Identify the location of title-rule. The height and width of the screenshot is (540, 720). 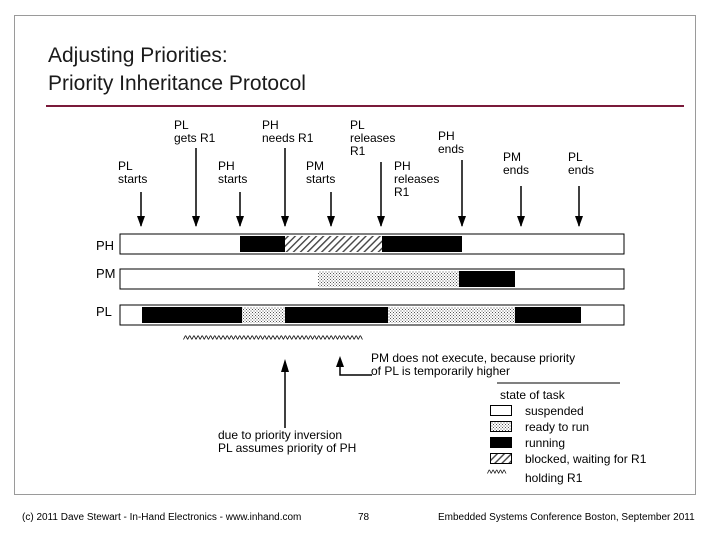
(365, 106).